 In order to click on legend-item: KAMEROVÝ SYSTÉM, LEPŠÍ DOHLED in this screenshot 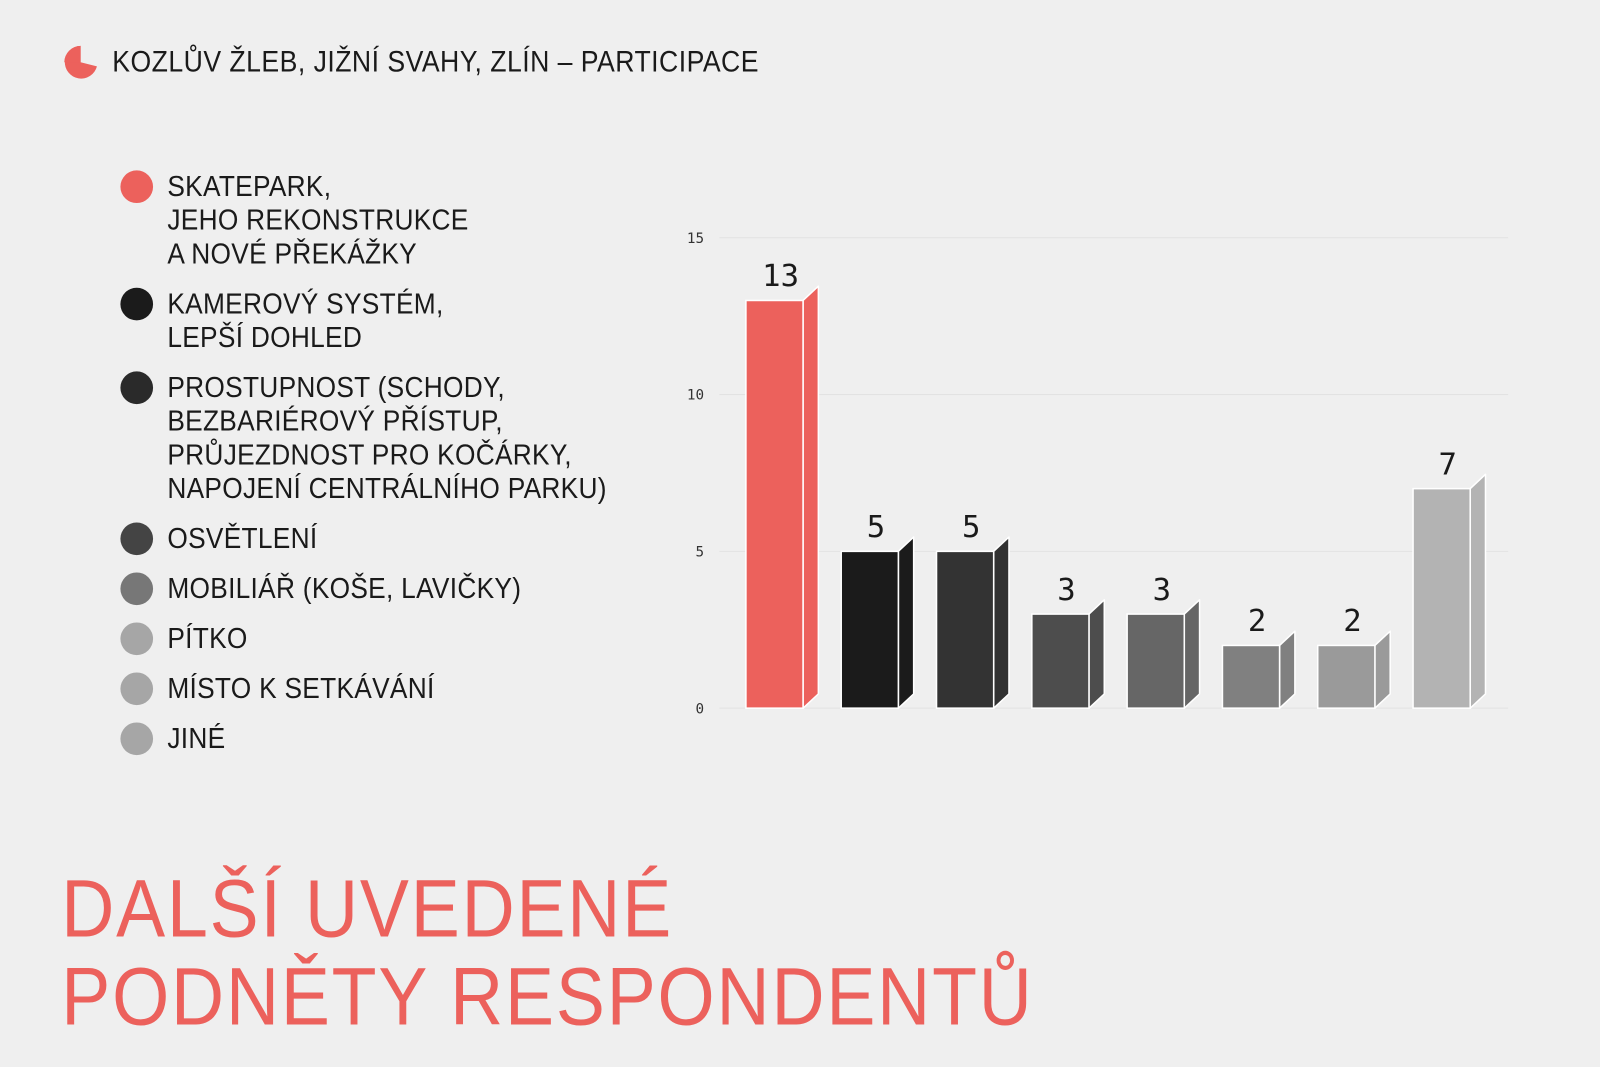, I will do `click(395, 320)`.